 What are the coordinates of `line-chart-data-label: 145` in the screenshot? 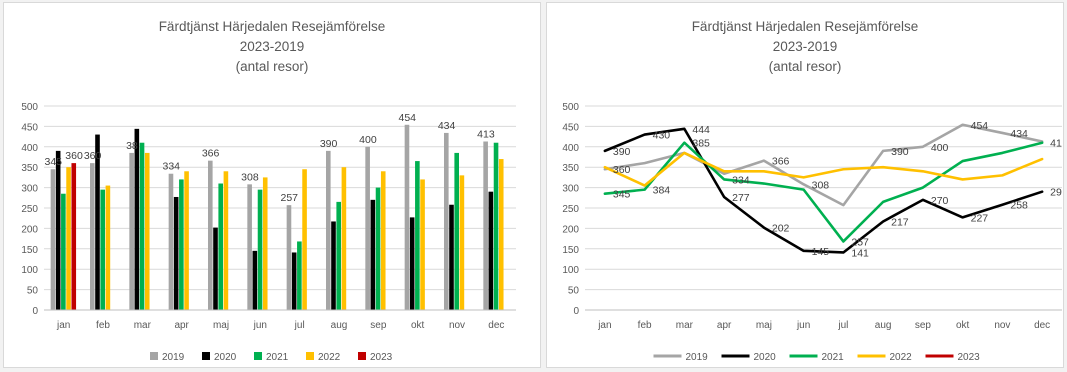 It's located at (821, 252).